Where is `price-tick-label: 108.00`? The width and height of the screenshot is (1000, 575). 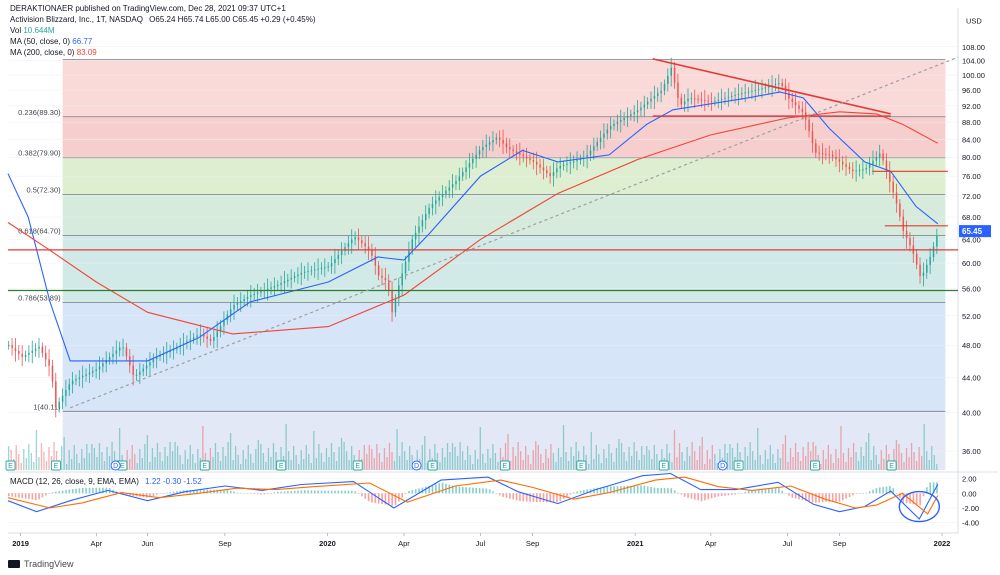 price-tick-label: 108.00 is located at coordinates (973, 47).